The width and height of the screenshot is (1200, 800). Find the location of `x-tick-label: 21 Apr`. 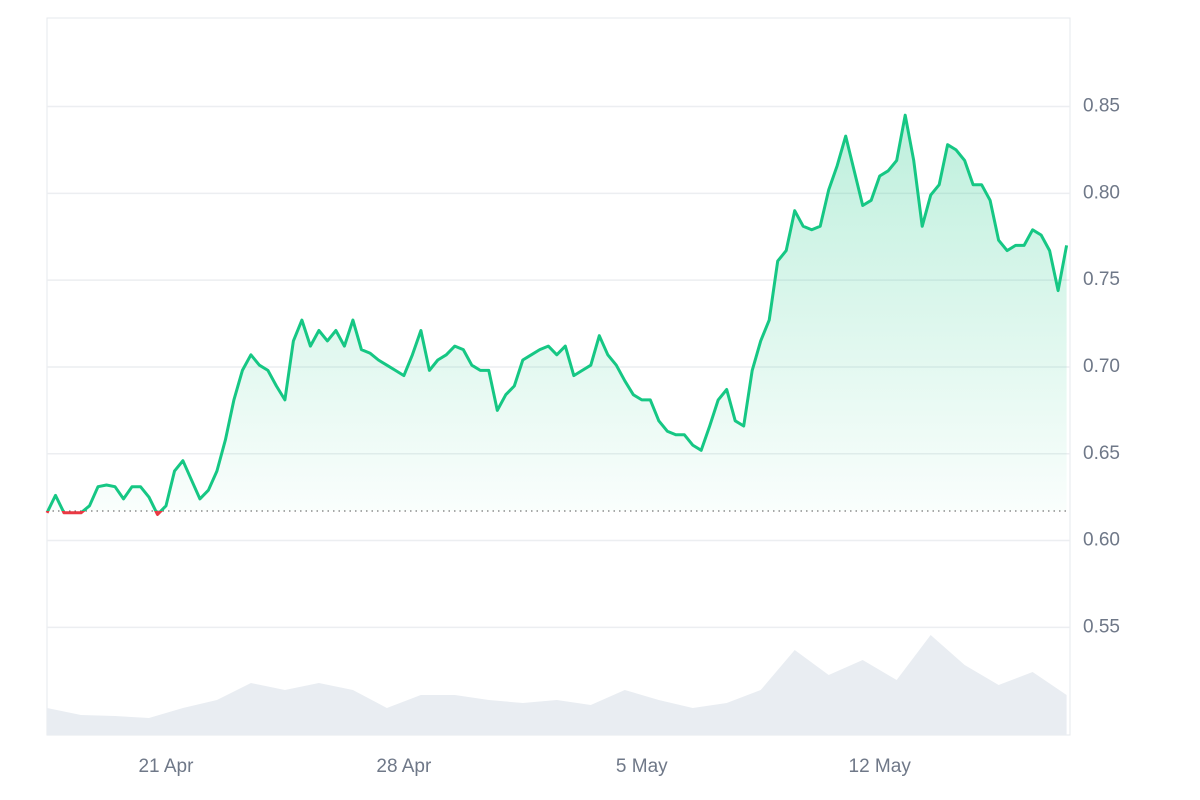

x-tick-label: 21 Apr is located at coordinates (166, 766).